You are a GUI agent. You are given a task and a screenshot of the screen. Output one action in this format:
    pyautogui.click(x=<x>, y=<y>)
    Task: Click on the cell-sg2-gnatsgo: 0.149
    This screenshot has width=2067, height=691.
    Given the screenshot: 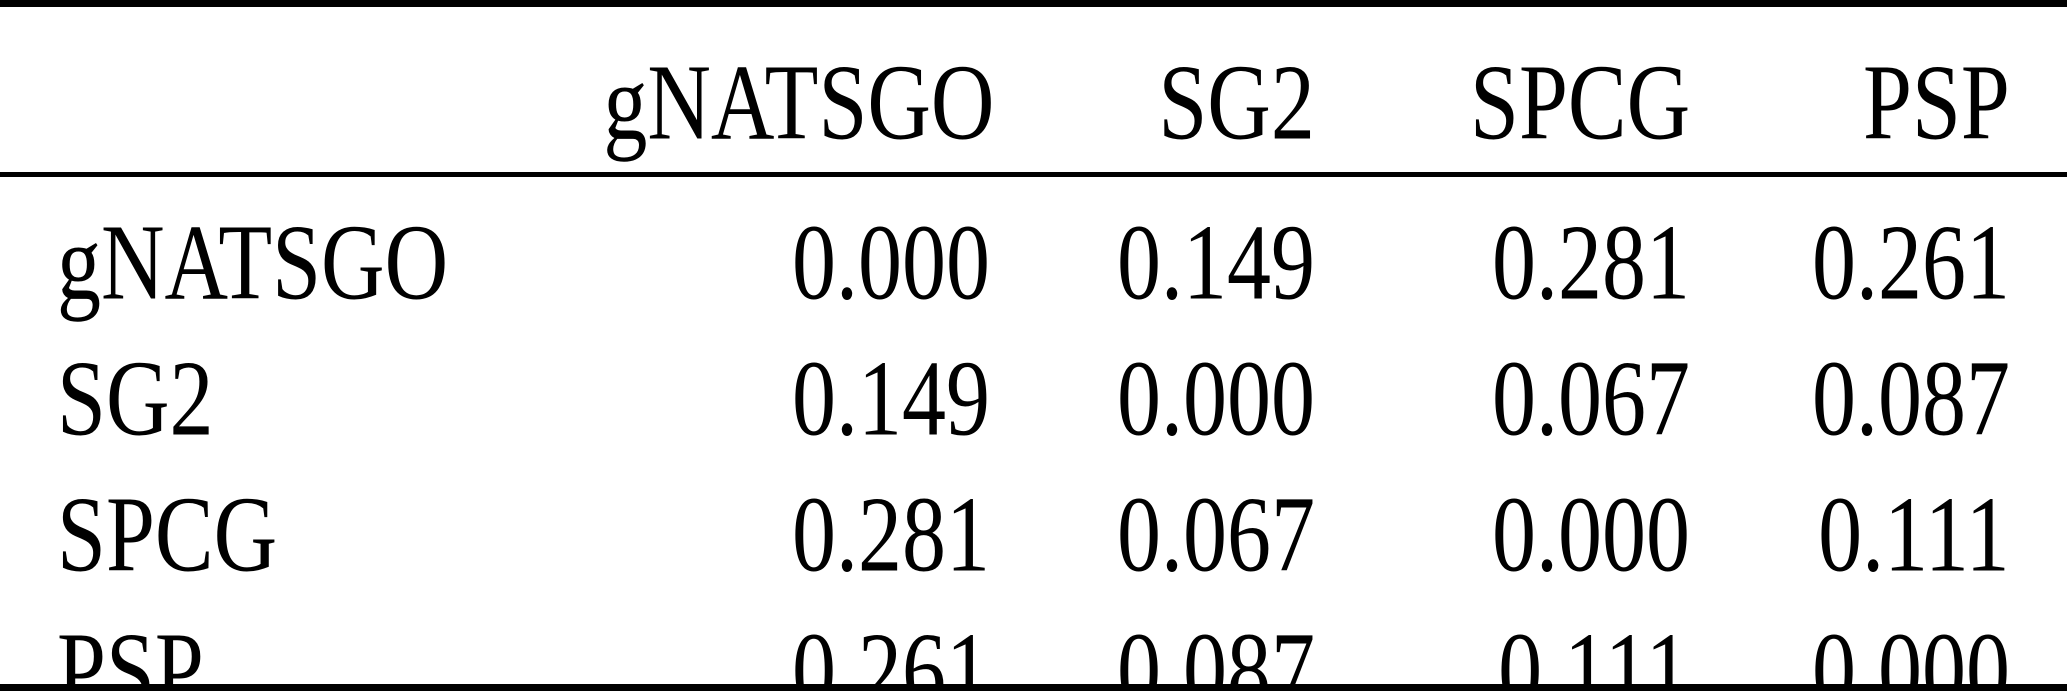 What is the action you would take?
    pyautogui.click(x=770, y=382)
    